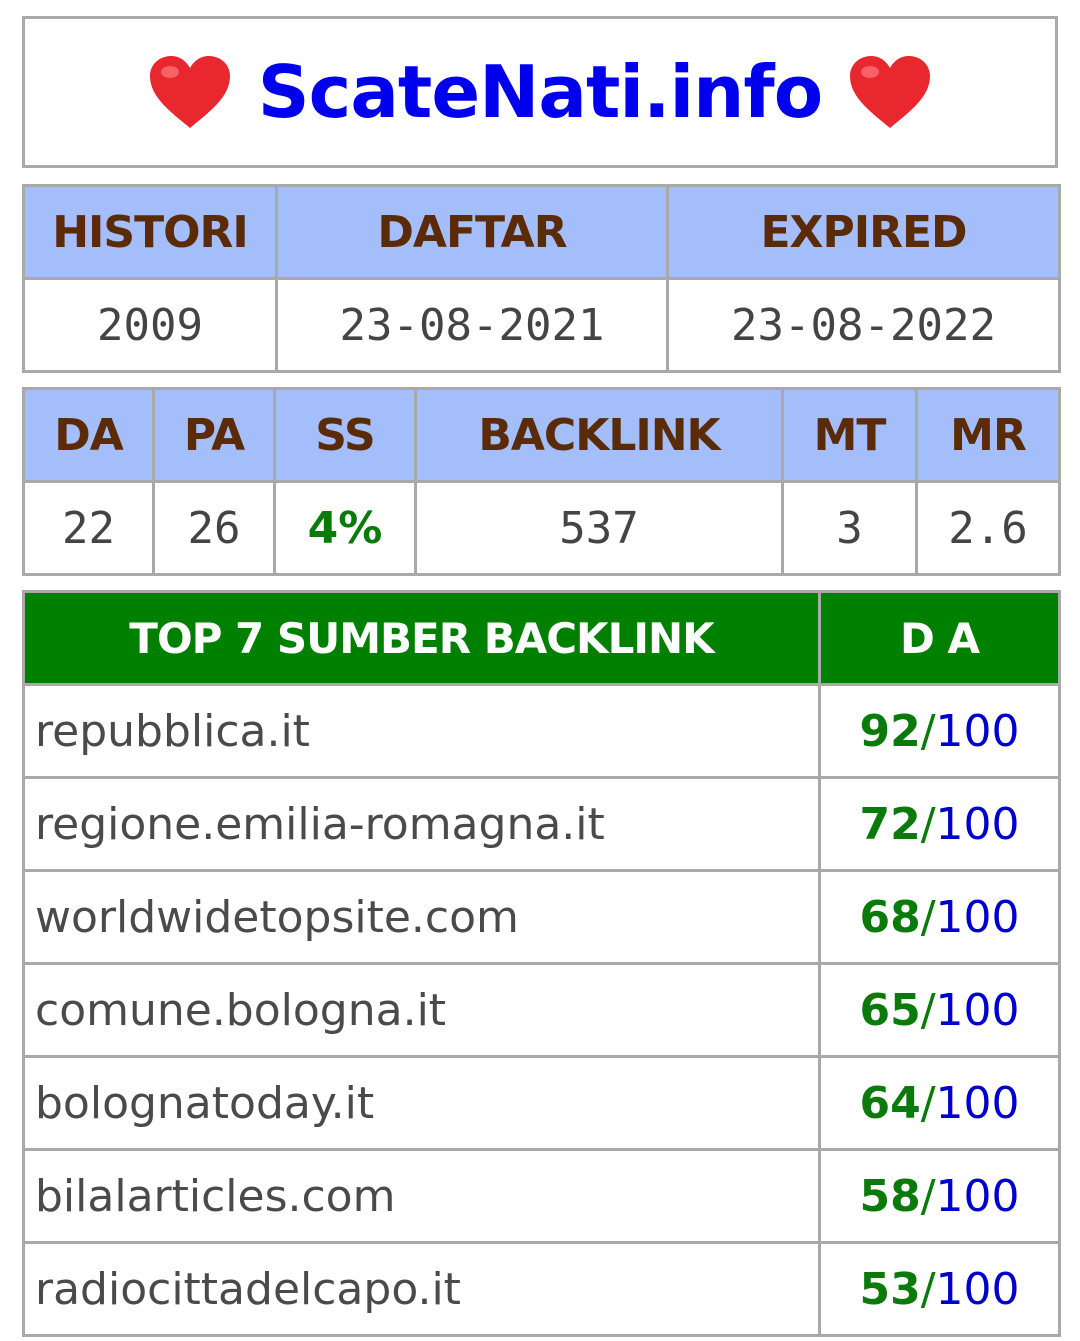  I want to click on da-score-value: 64, so click(890, 1103).